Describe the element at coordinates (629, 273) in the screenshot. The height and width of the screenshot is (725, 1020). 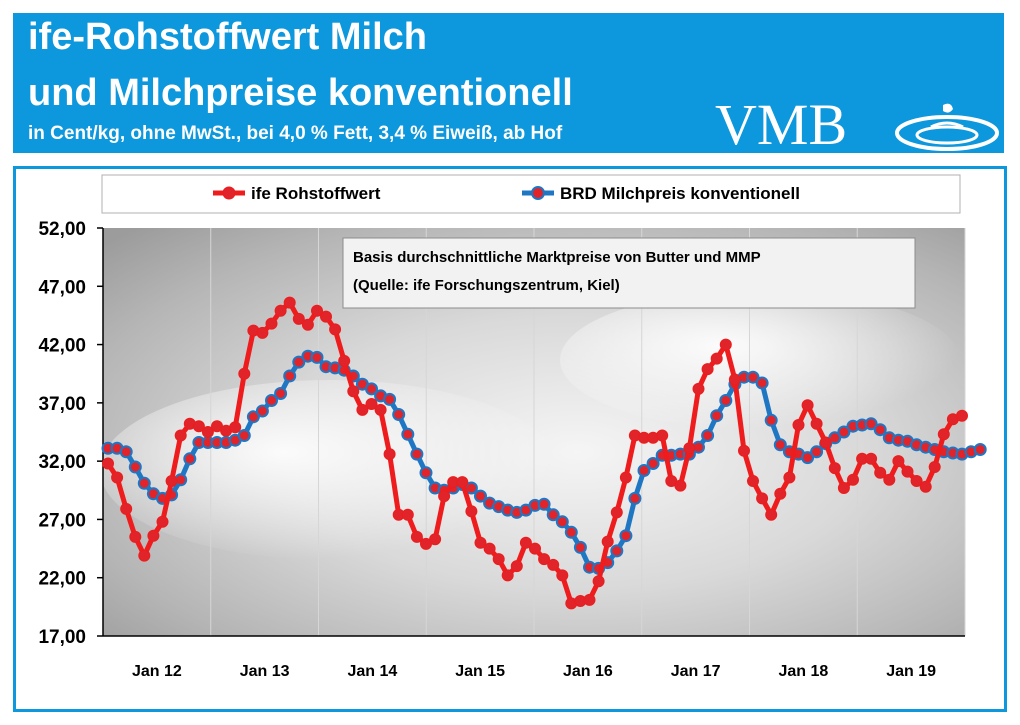
I see `annotation-box` at that location.